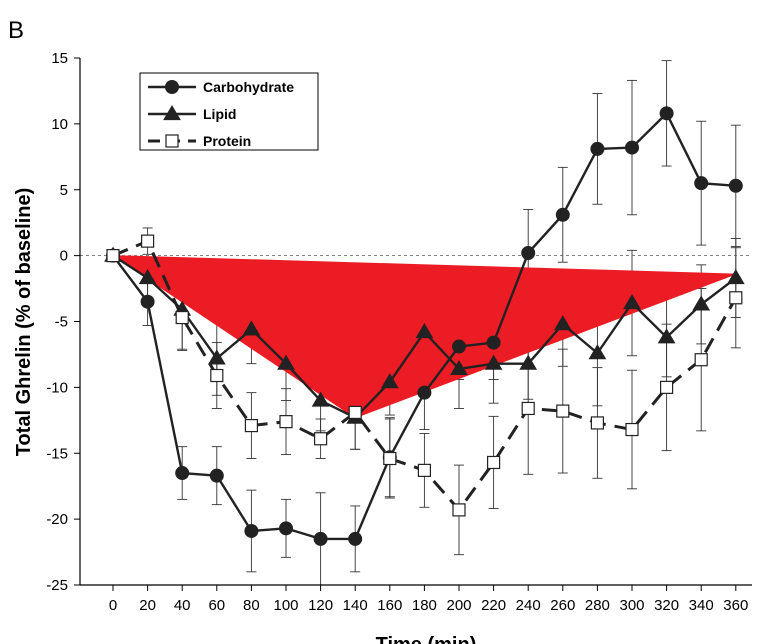  I want to click on panel-label: B, so click(16, 30).